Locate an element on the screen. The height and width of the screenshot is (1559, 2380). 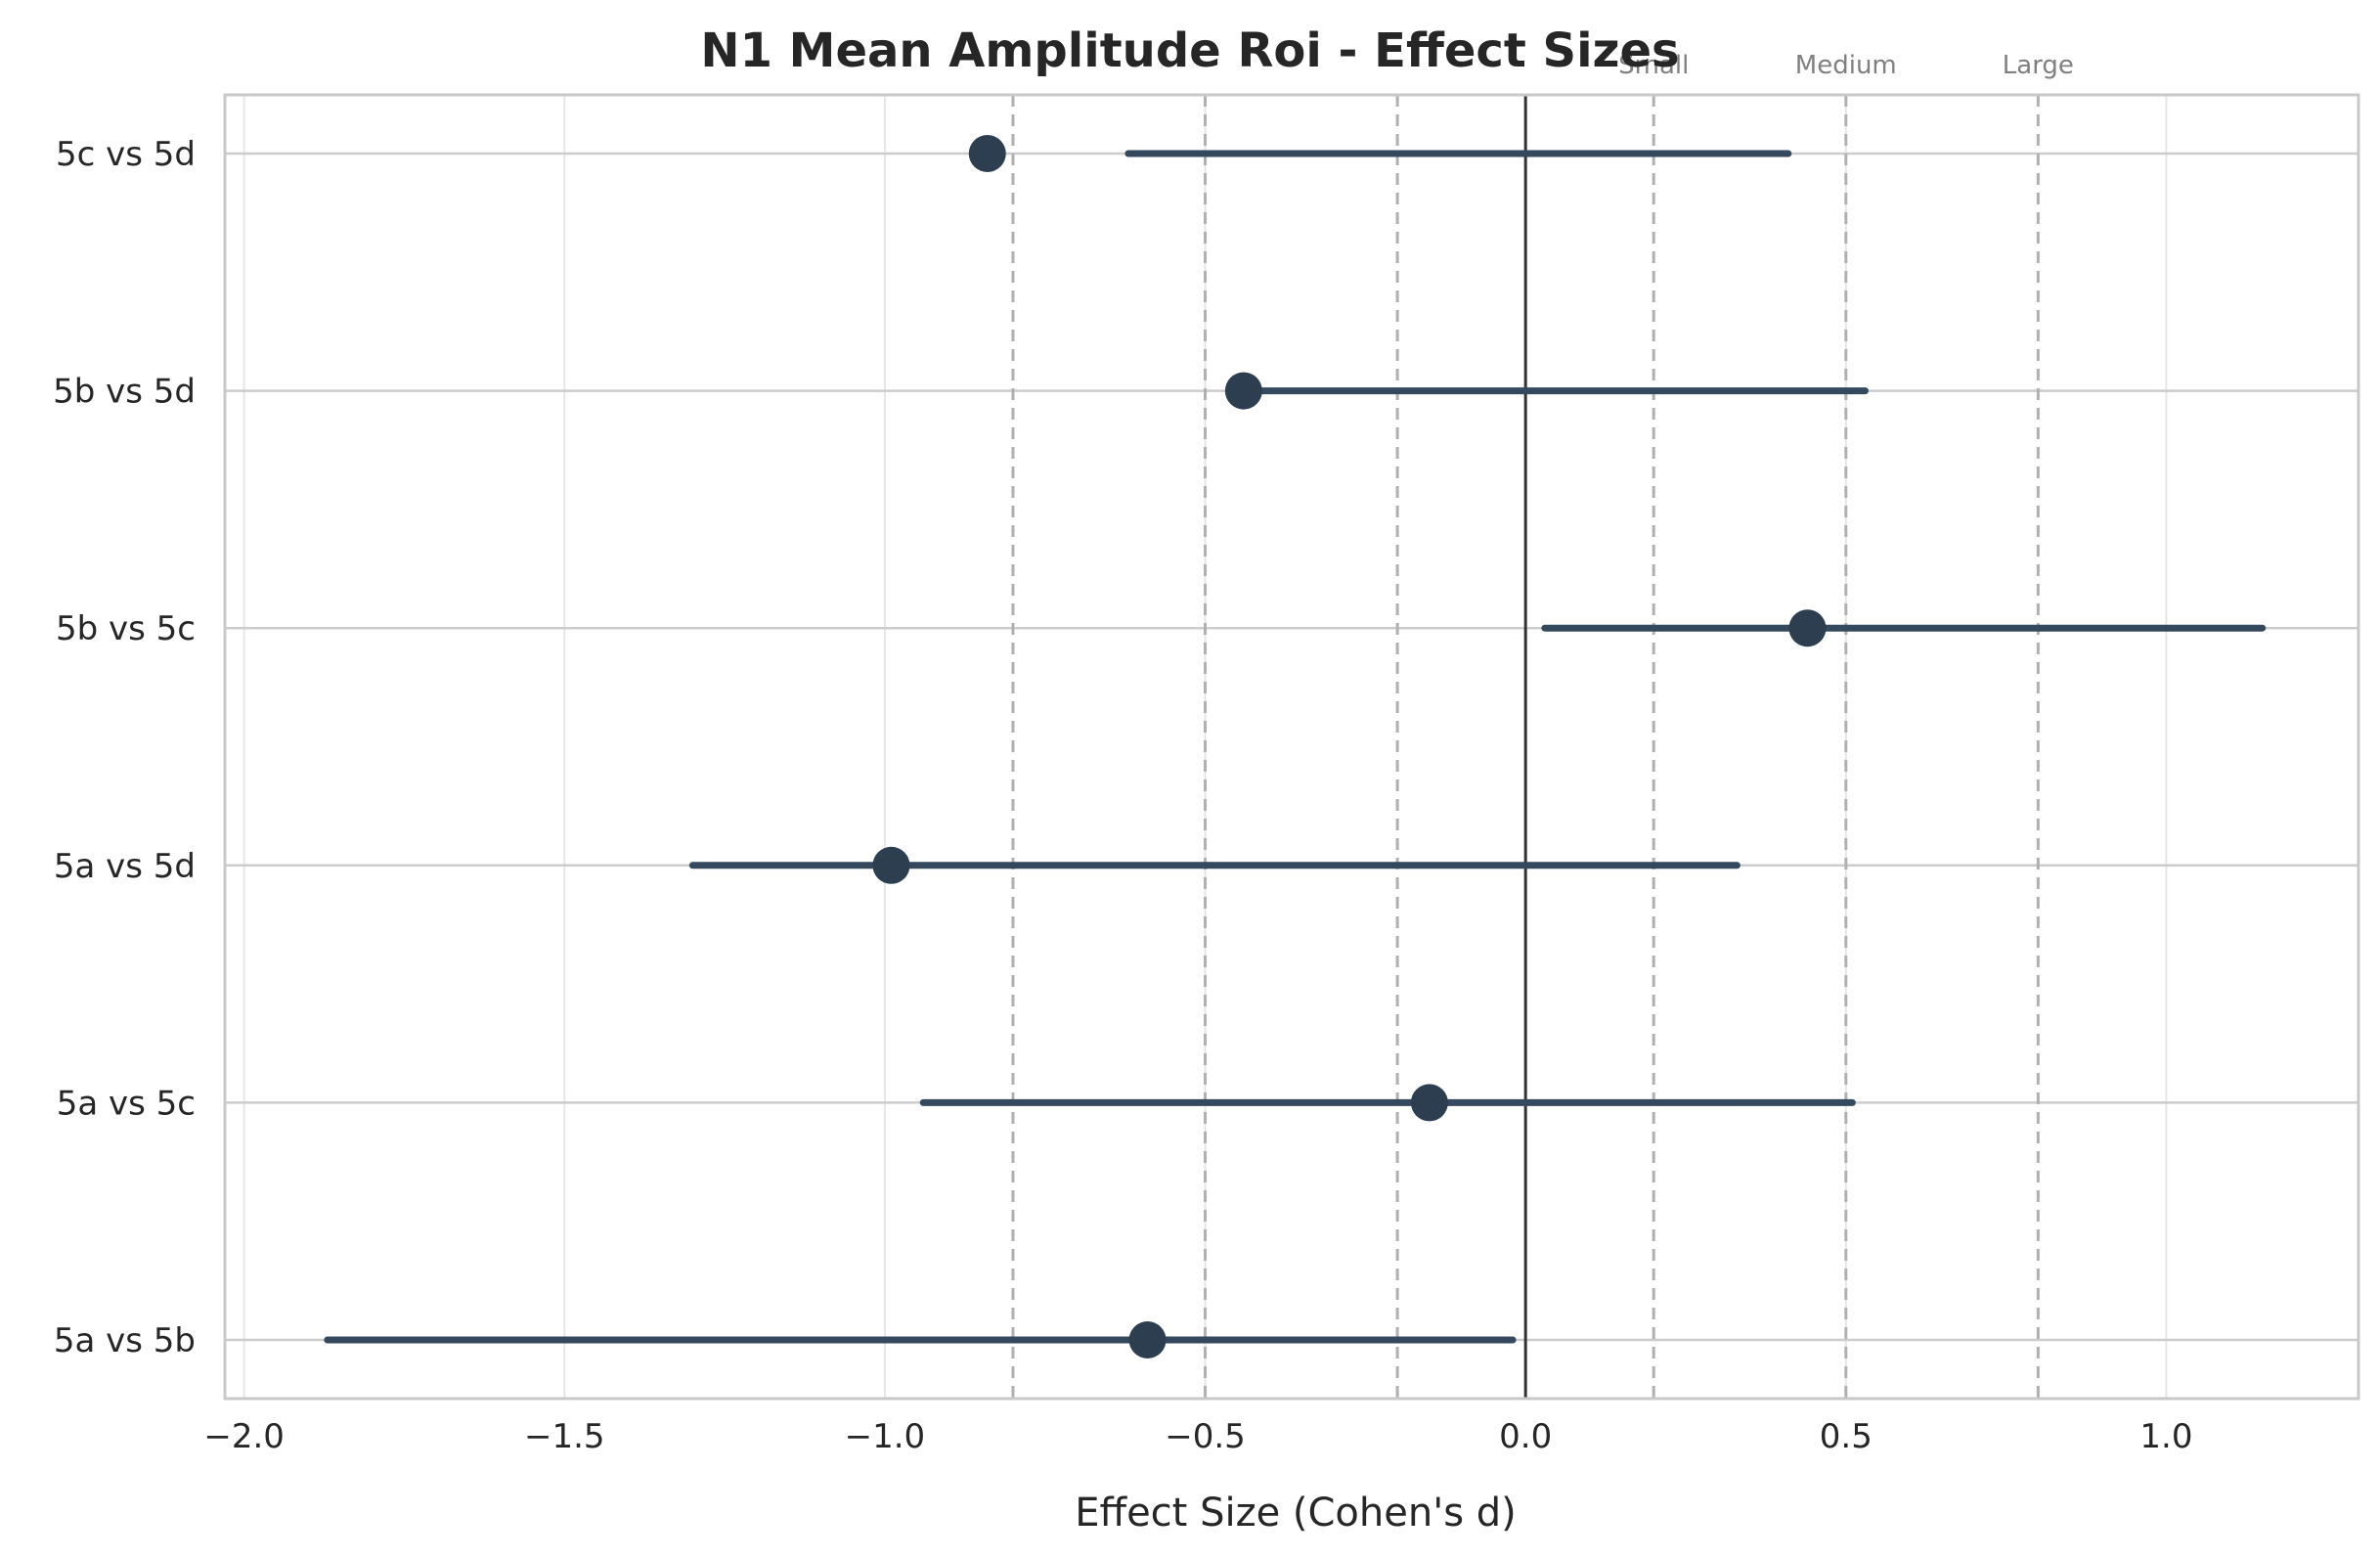
y-tick-label-1: 5b vs 5d is located at coordinates (124, 392).